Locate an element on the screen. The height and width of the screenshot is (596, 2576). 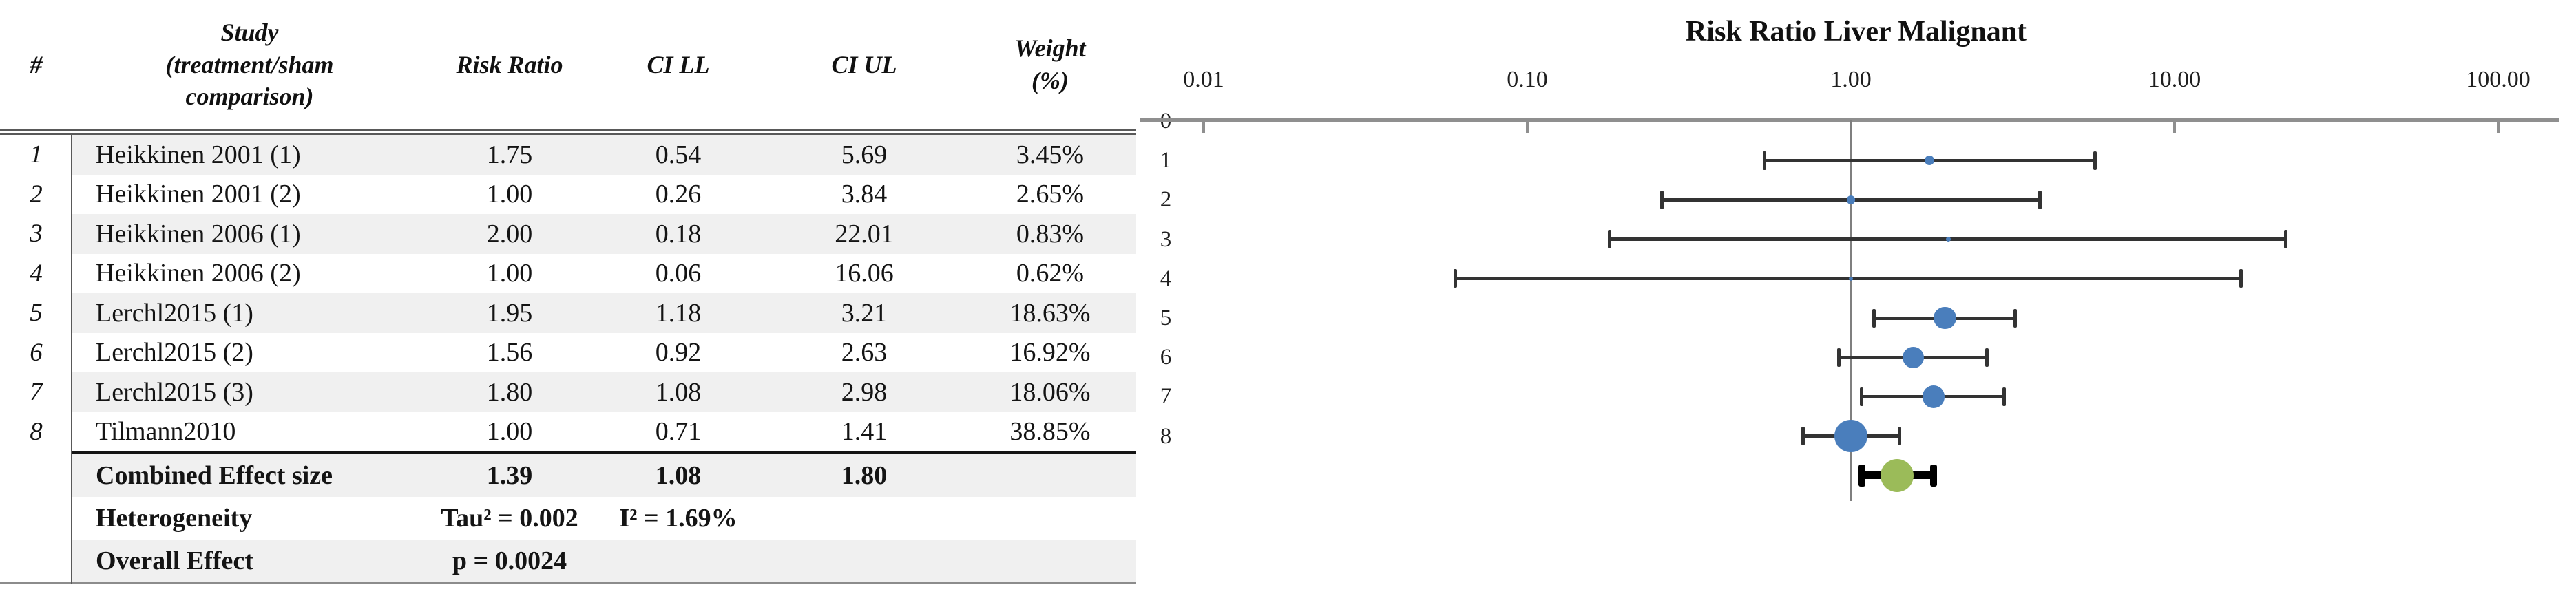
summary-ci-cap-right is located at coordinates (1933, 475).